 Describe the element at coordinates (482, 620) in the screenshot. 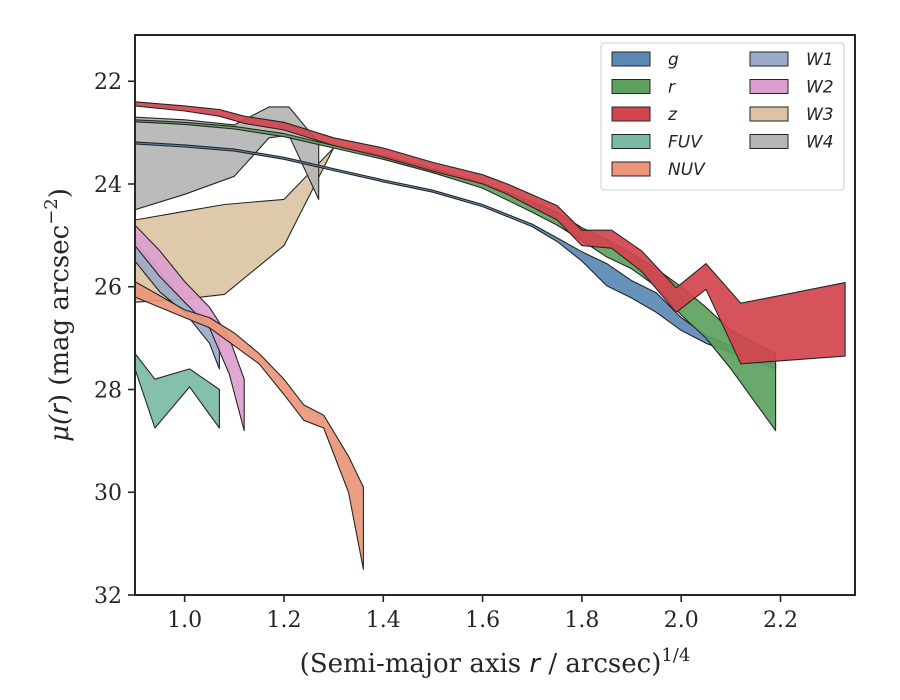

I see `x-tick-label: 1.6` at that location.